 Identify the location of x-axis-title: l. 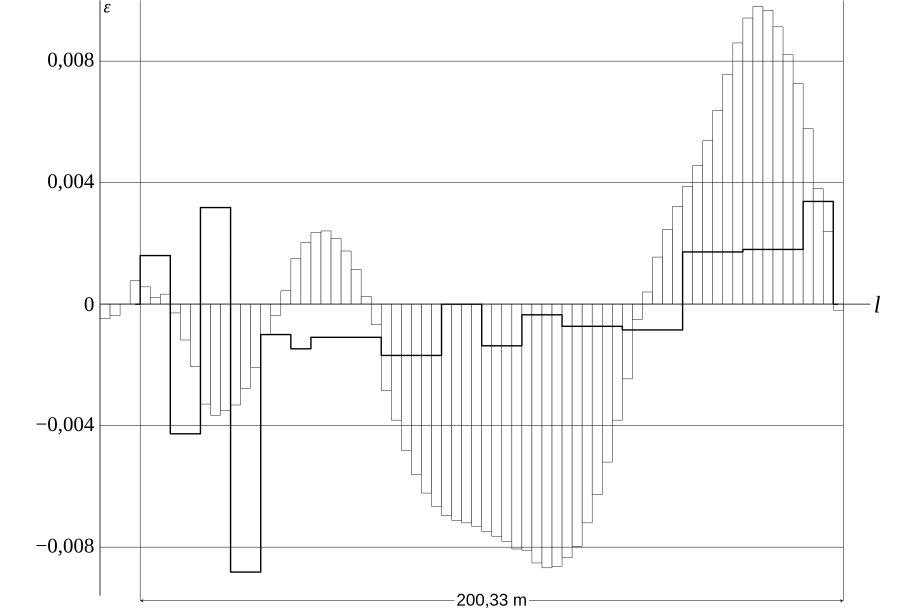
(877, 304).